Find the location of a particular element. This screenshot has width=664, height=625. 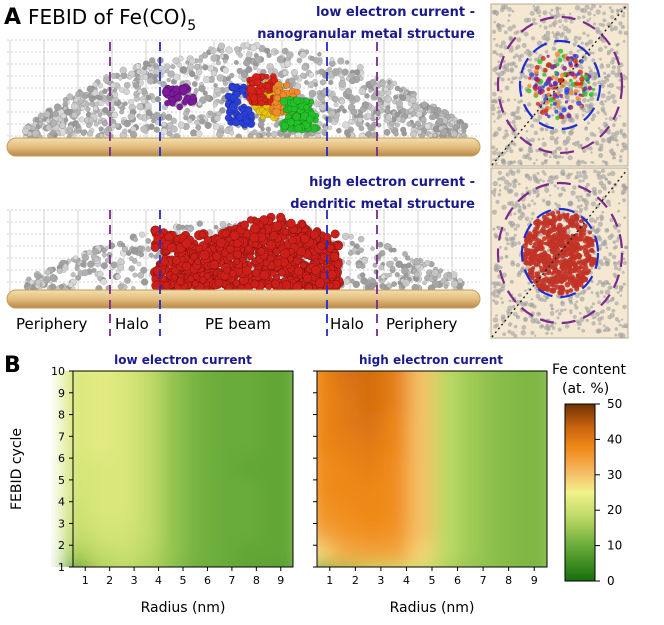

y-tick-label: 8 is located at coordinates (61, 415).